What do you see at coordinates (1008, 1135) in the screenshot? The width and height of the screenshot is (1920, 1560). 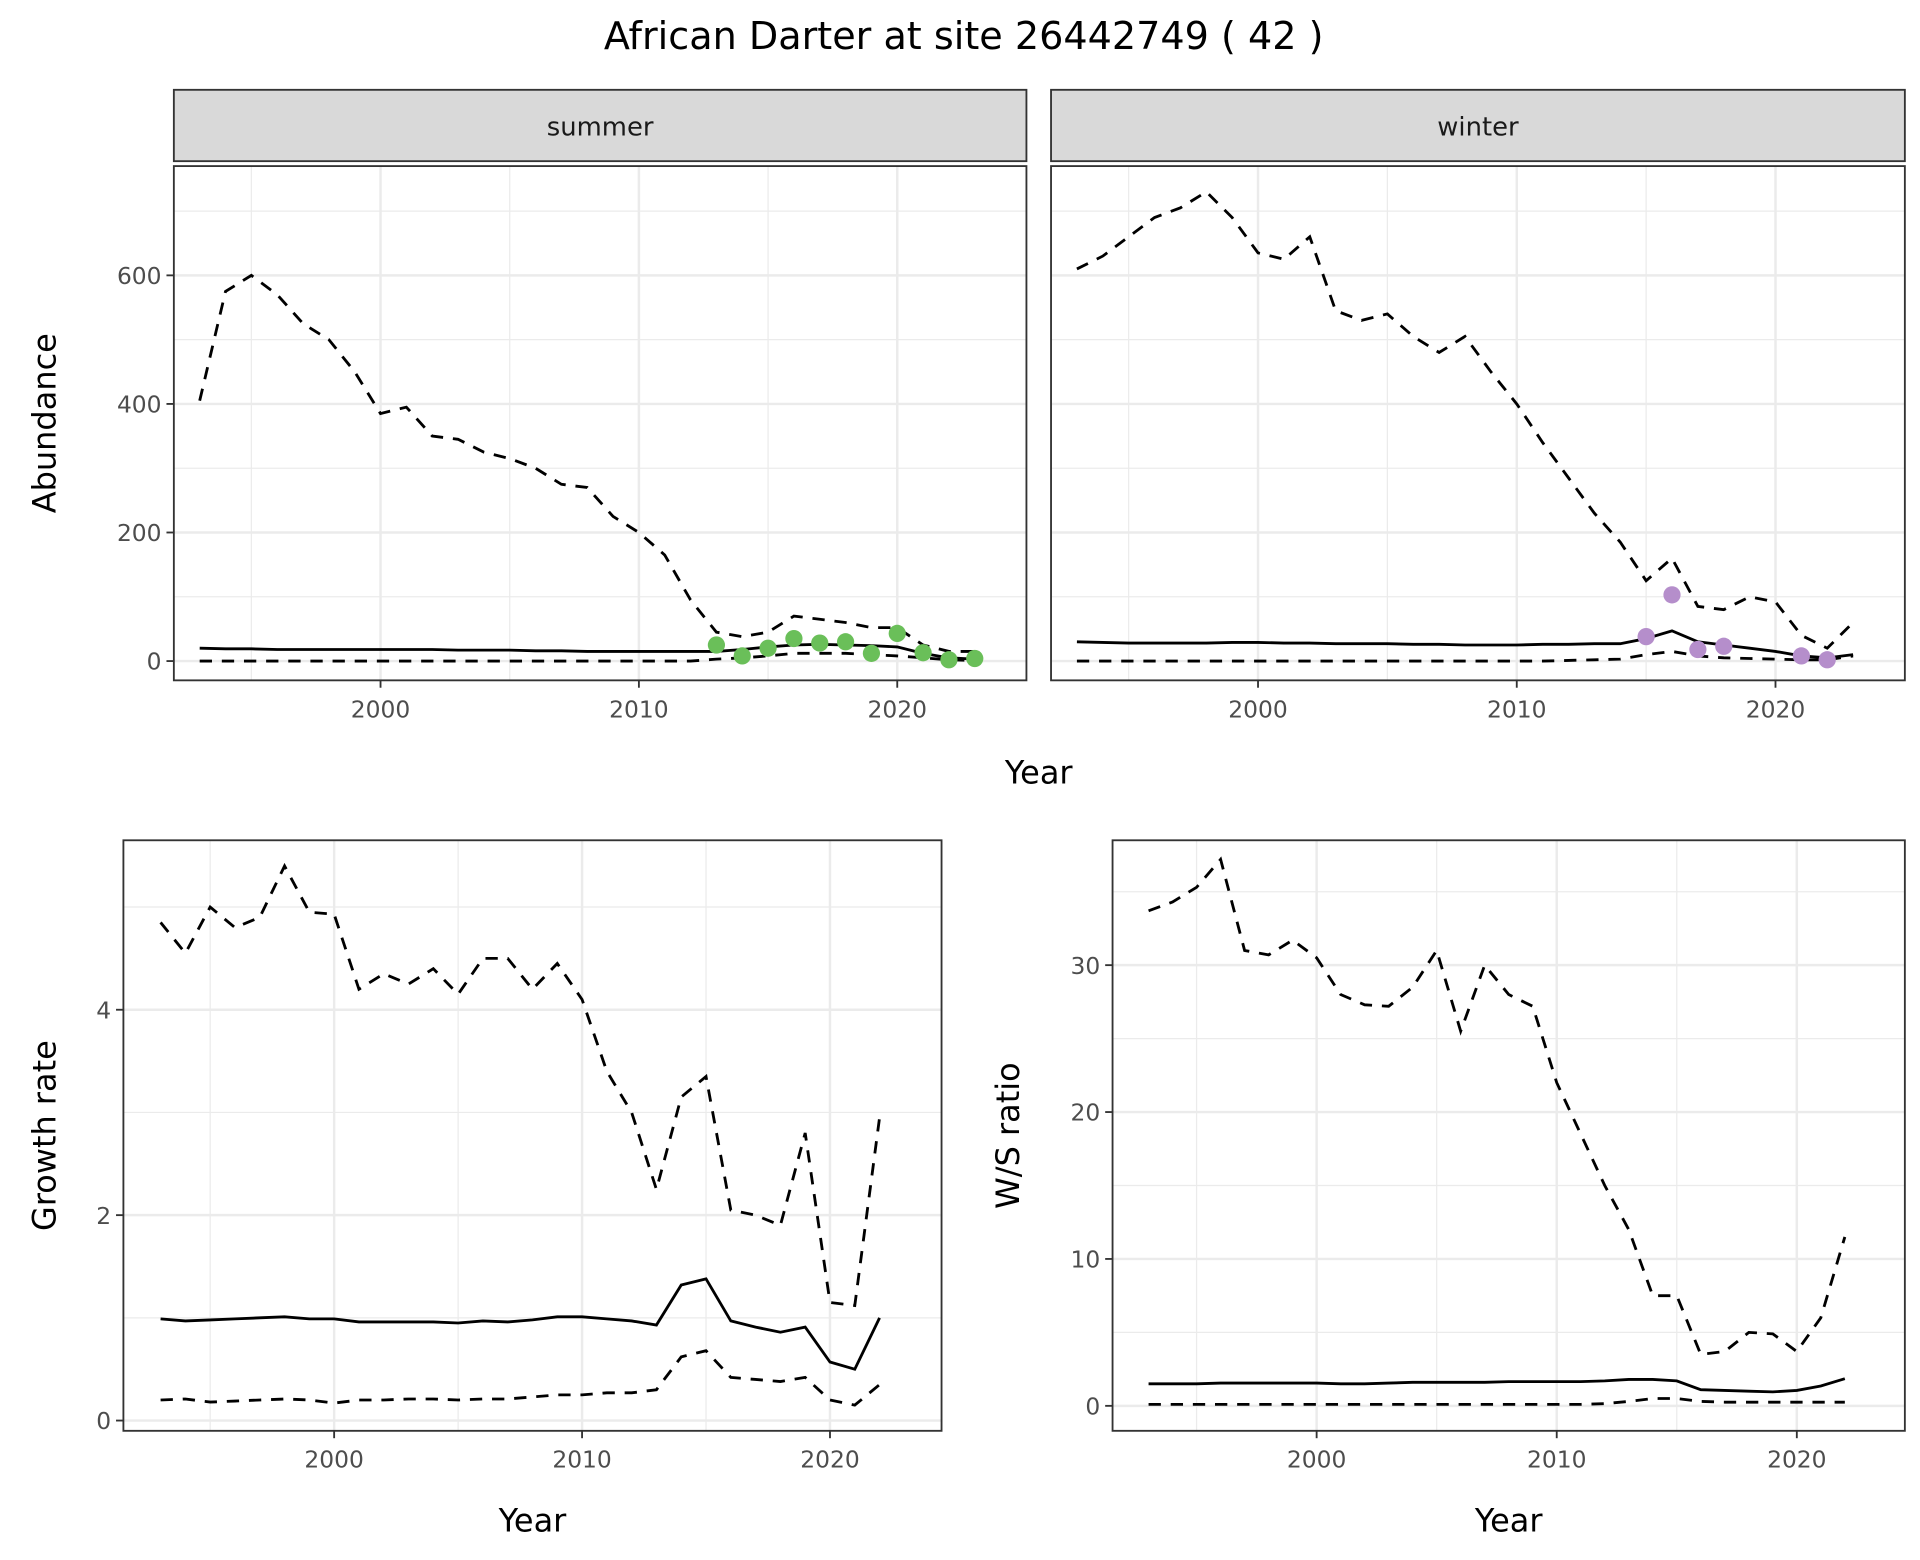 I see `y-axis-title: W/S ratio` at bounding box center [1008, 1135].